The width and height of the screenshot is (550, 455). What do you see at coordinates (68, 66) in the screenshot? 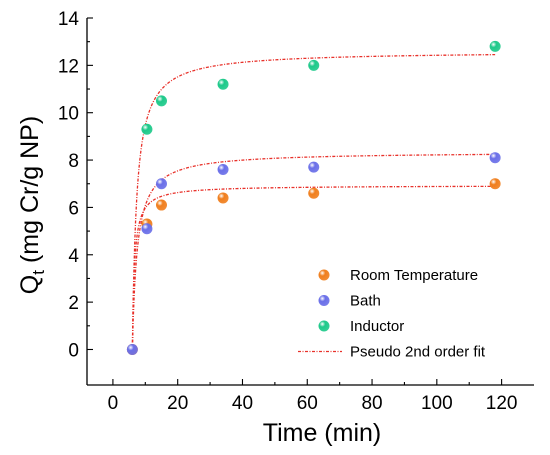
I see `y-tick-label: 12` at bounding box center [68, 66].